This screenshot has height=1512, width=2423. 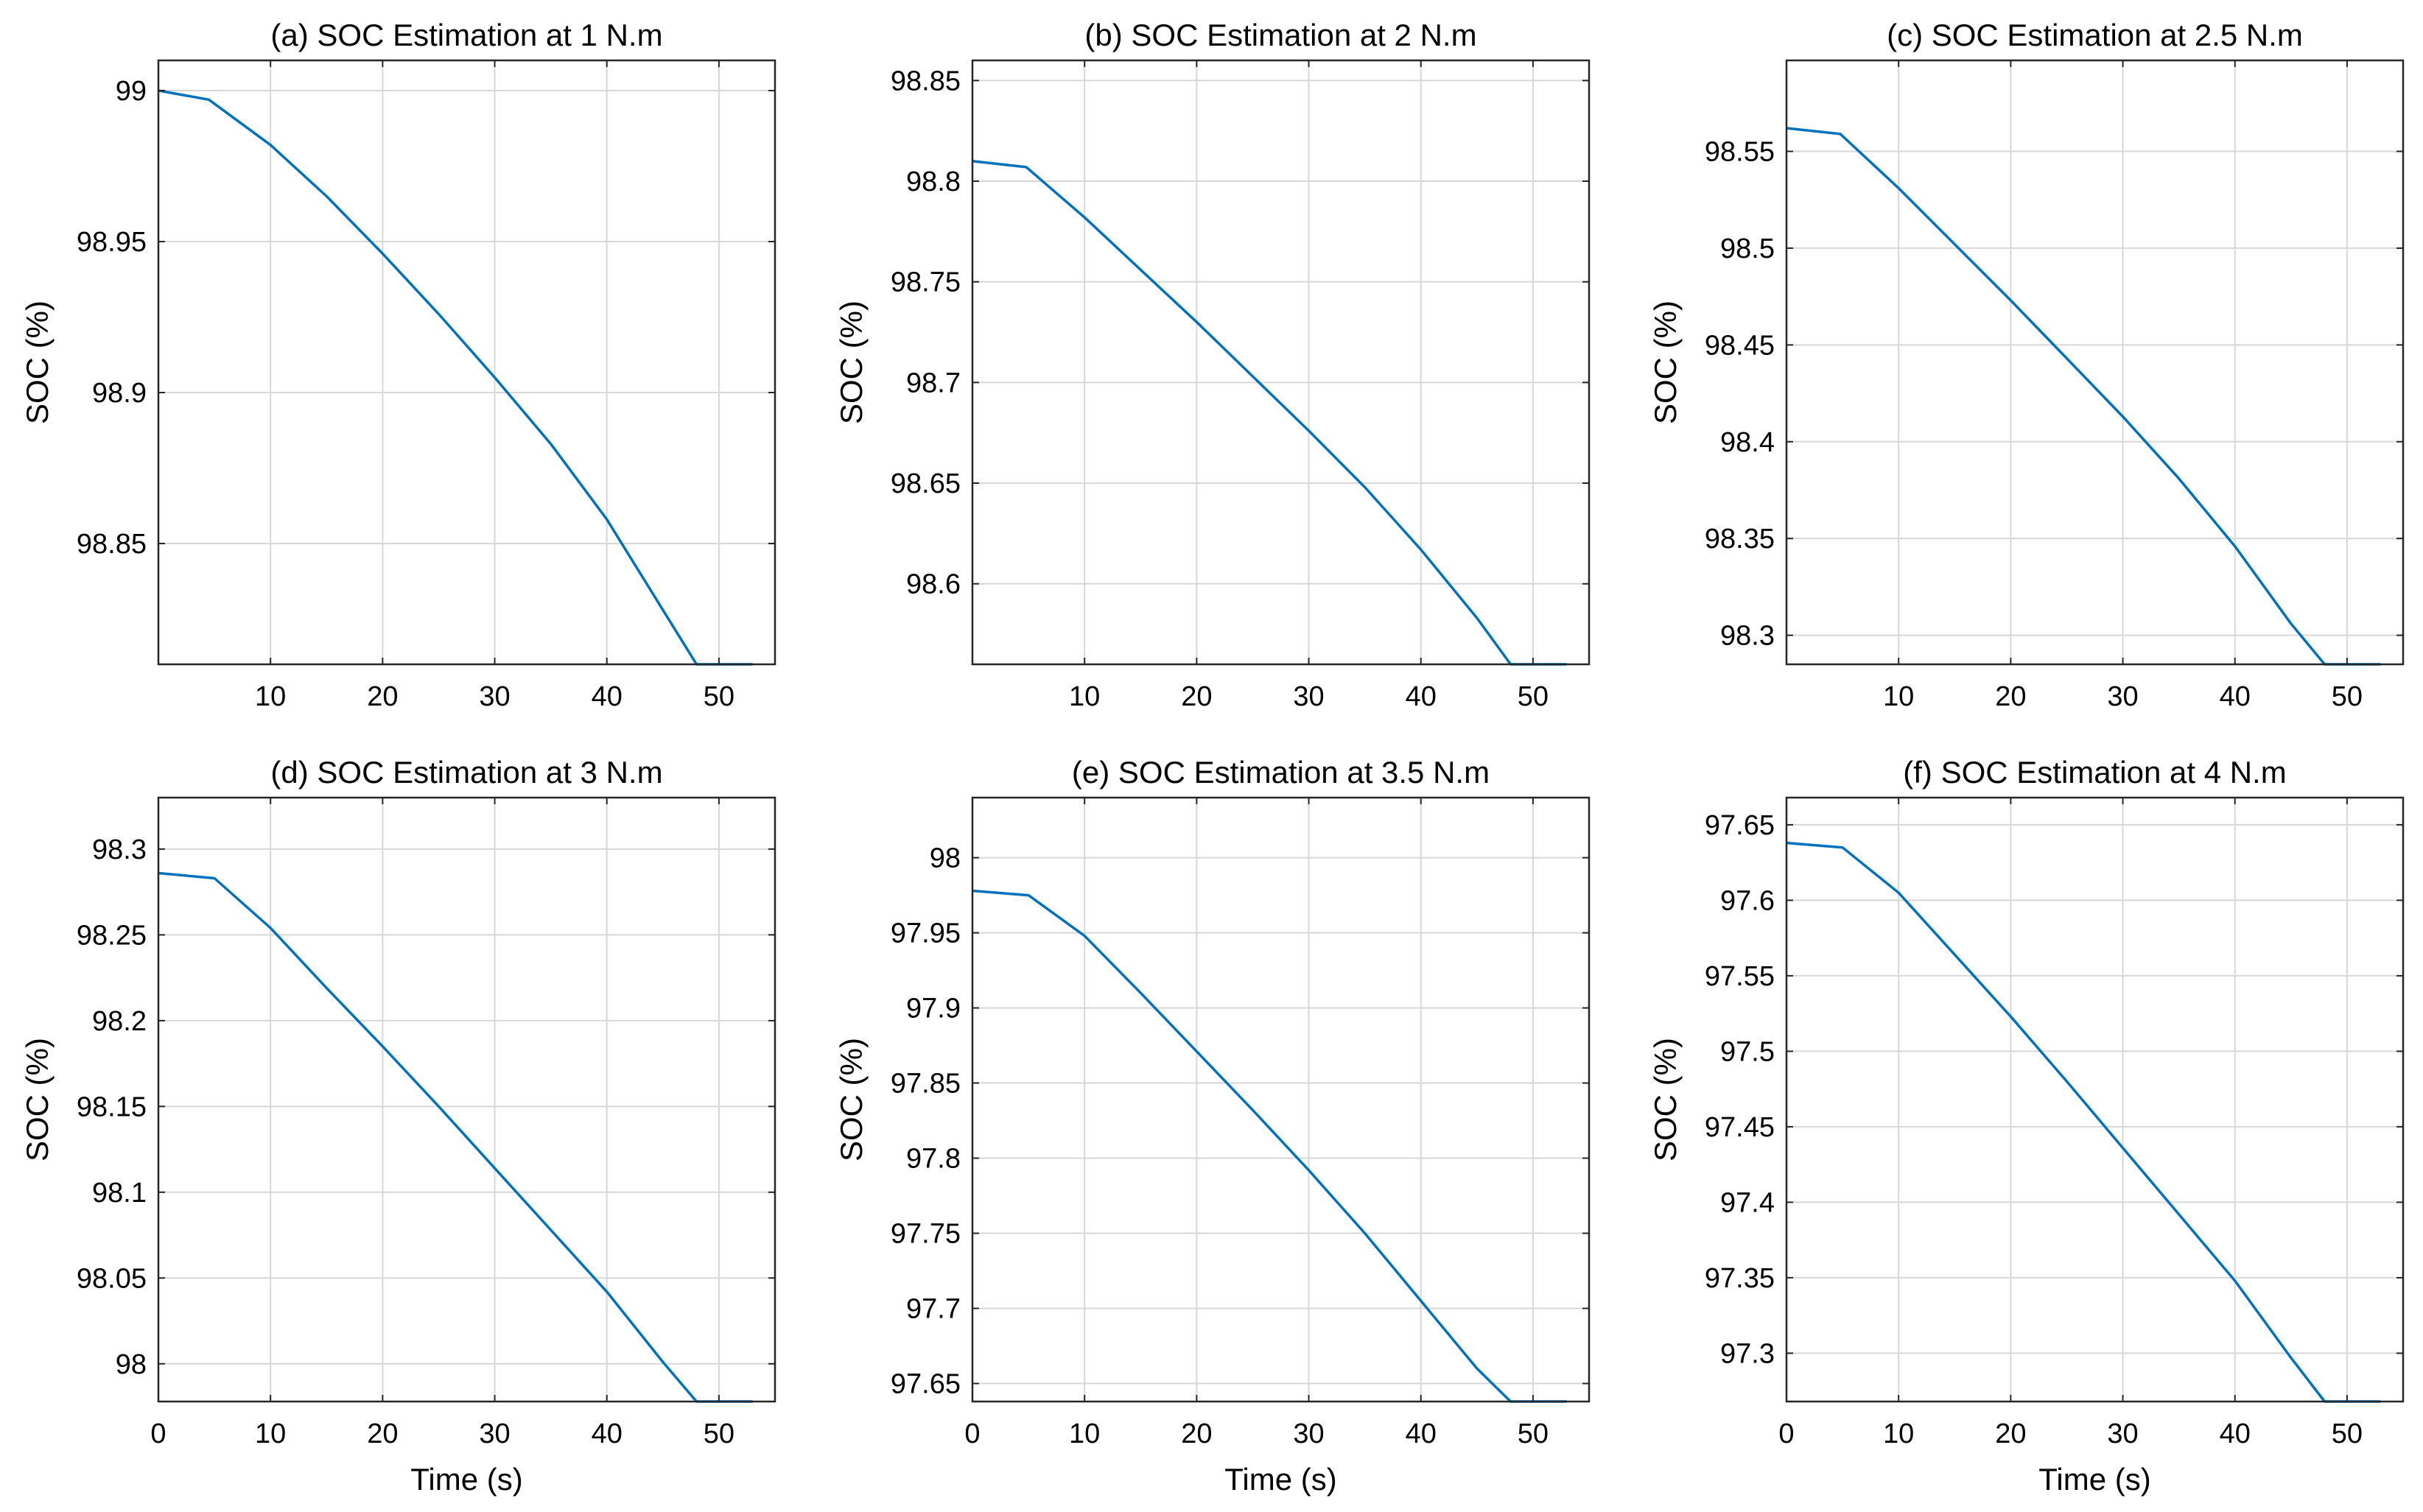 I want to click on y-tick-label: 98.35, so click(x=1740, y=539).